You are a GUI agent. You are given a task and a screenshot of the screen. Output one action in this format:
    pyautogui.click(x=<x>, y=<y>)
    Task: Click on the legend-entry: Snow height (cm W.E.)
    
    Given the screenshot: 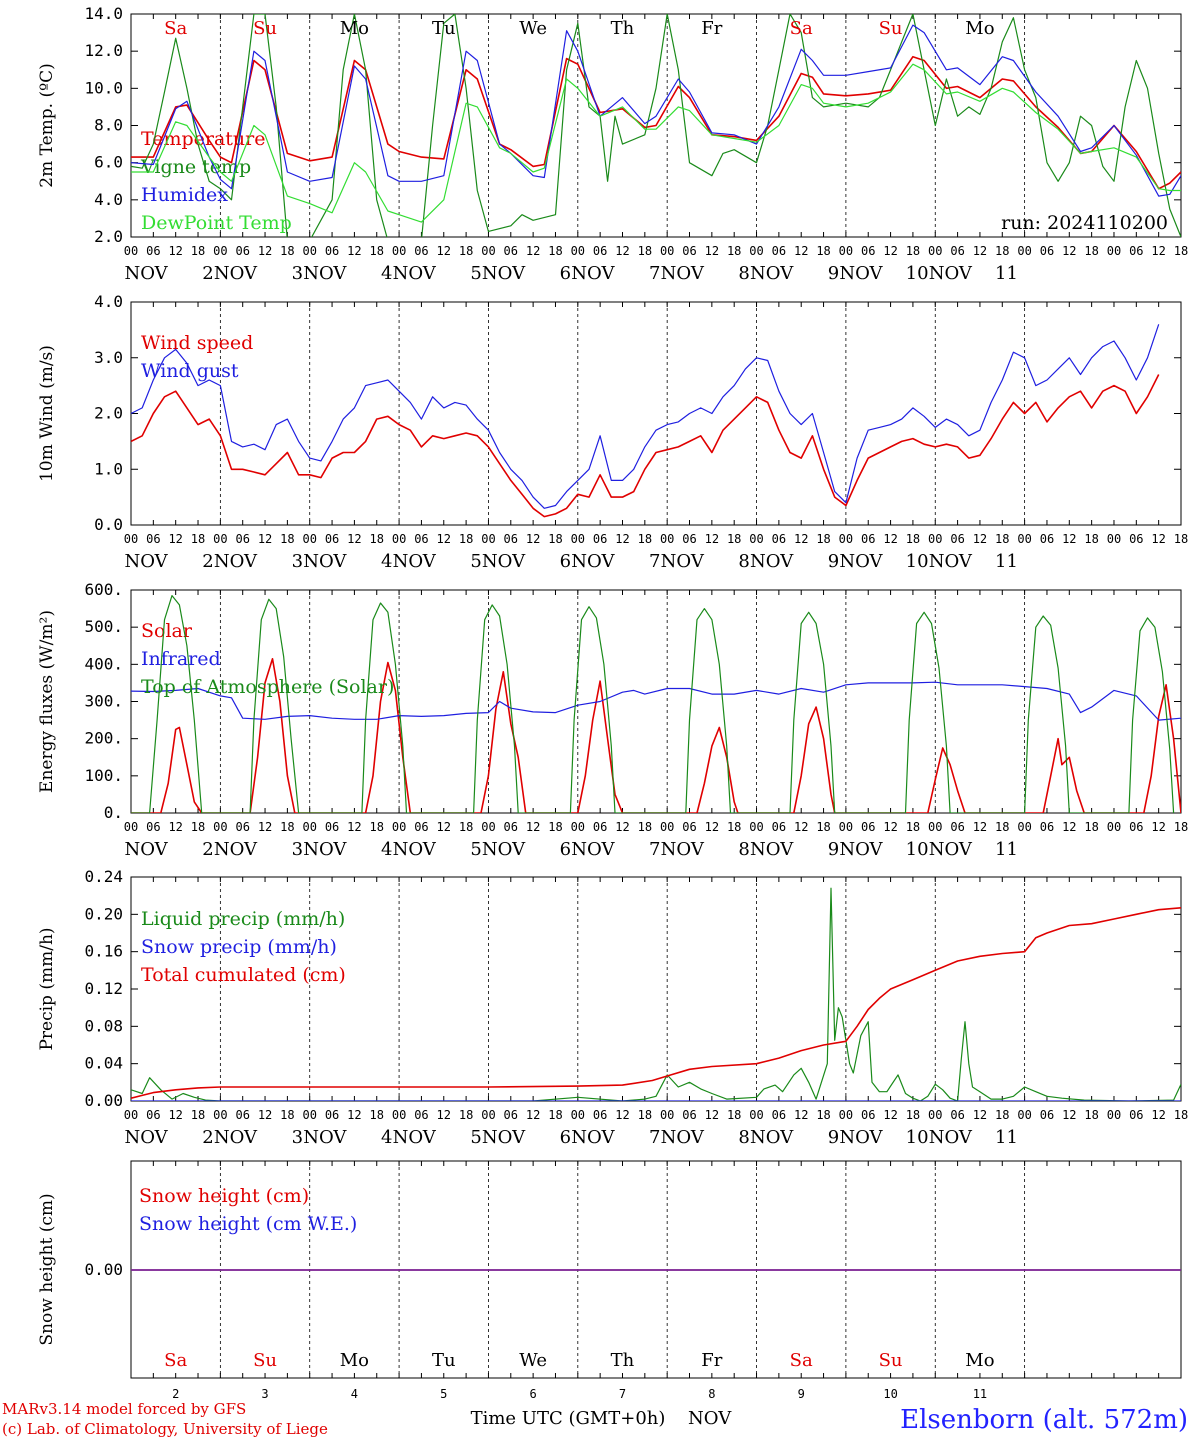 What is the action you would take?
    pyautogui.click(x=248, y=1224)
    